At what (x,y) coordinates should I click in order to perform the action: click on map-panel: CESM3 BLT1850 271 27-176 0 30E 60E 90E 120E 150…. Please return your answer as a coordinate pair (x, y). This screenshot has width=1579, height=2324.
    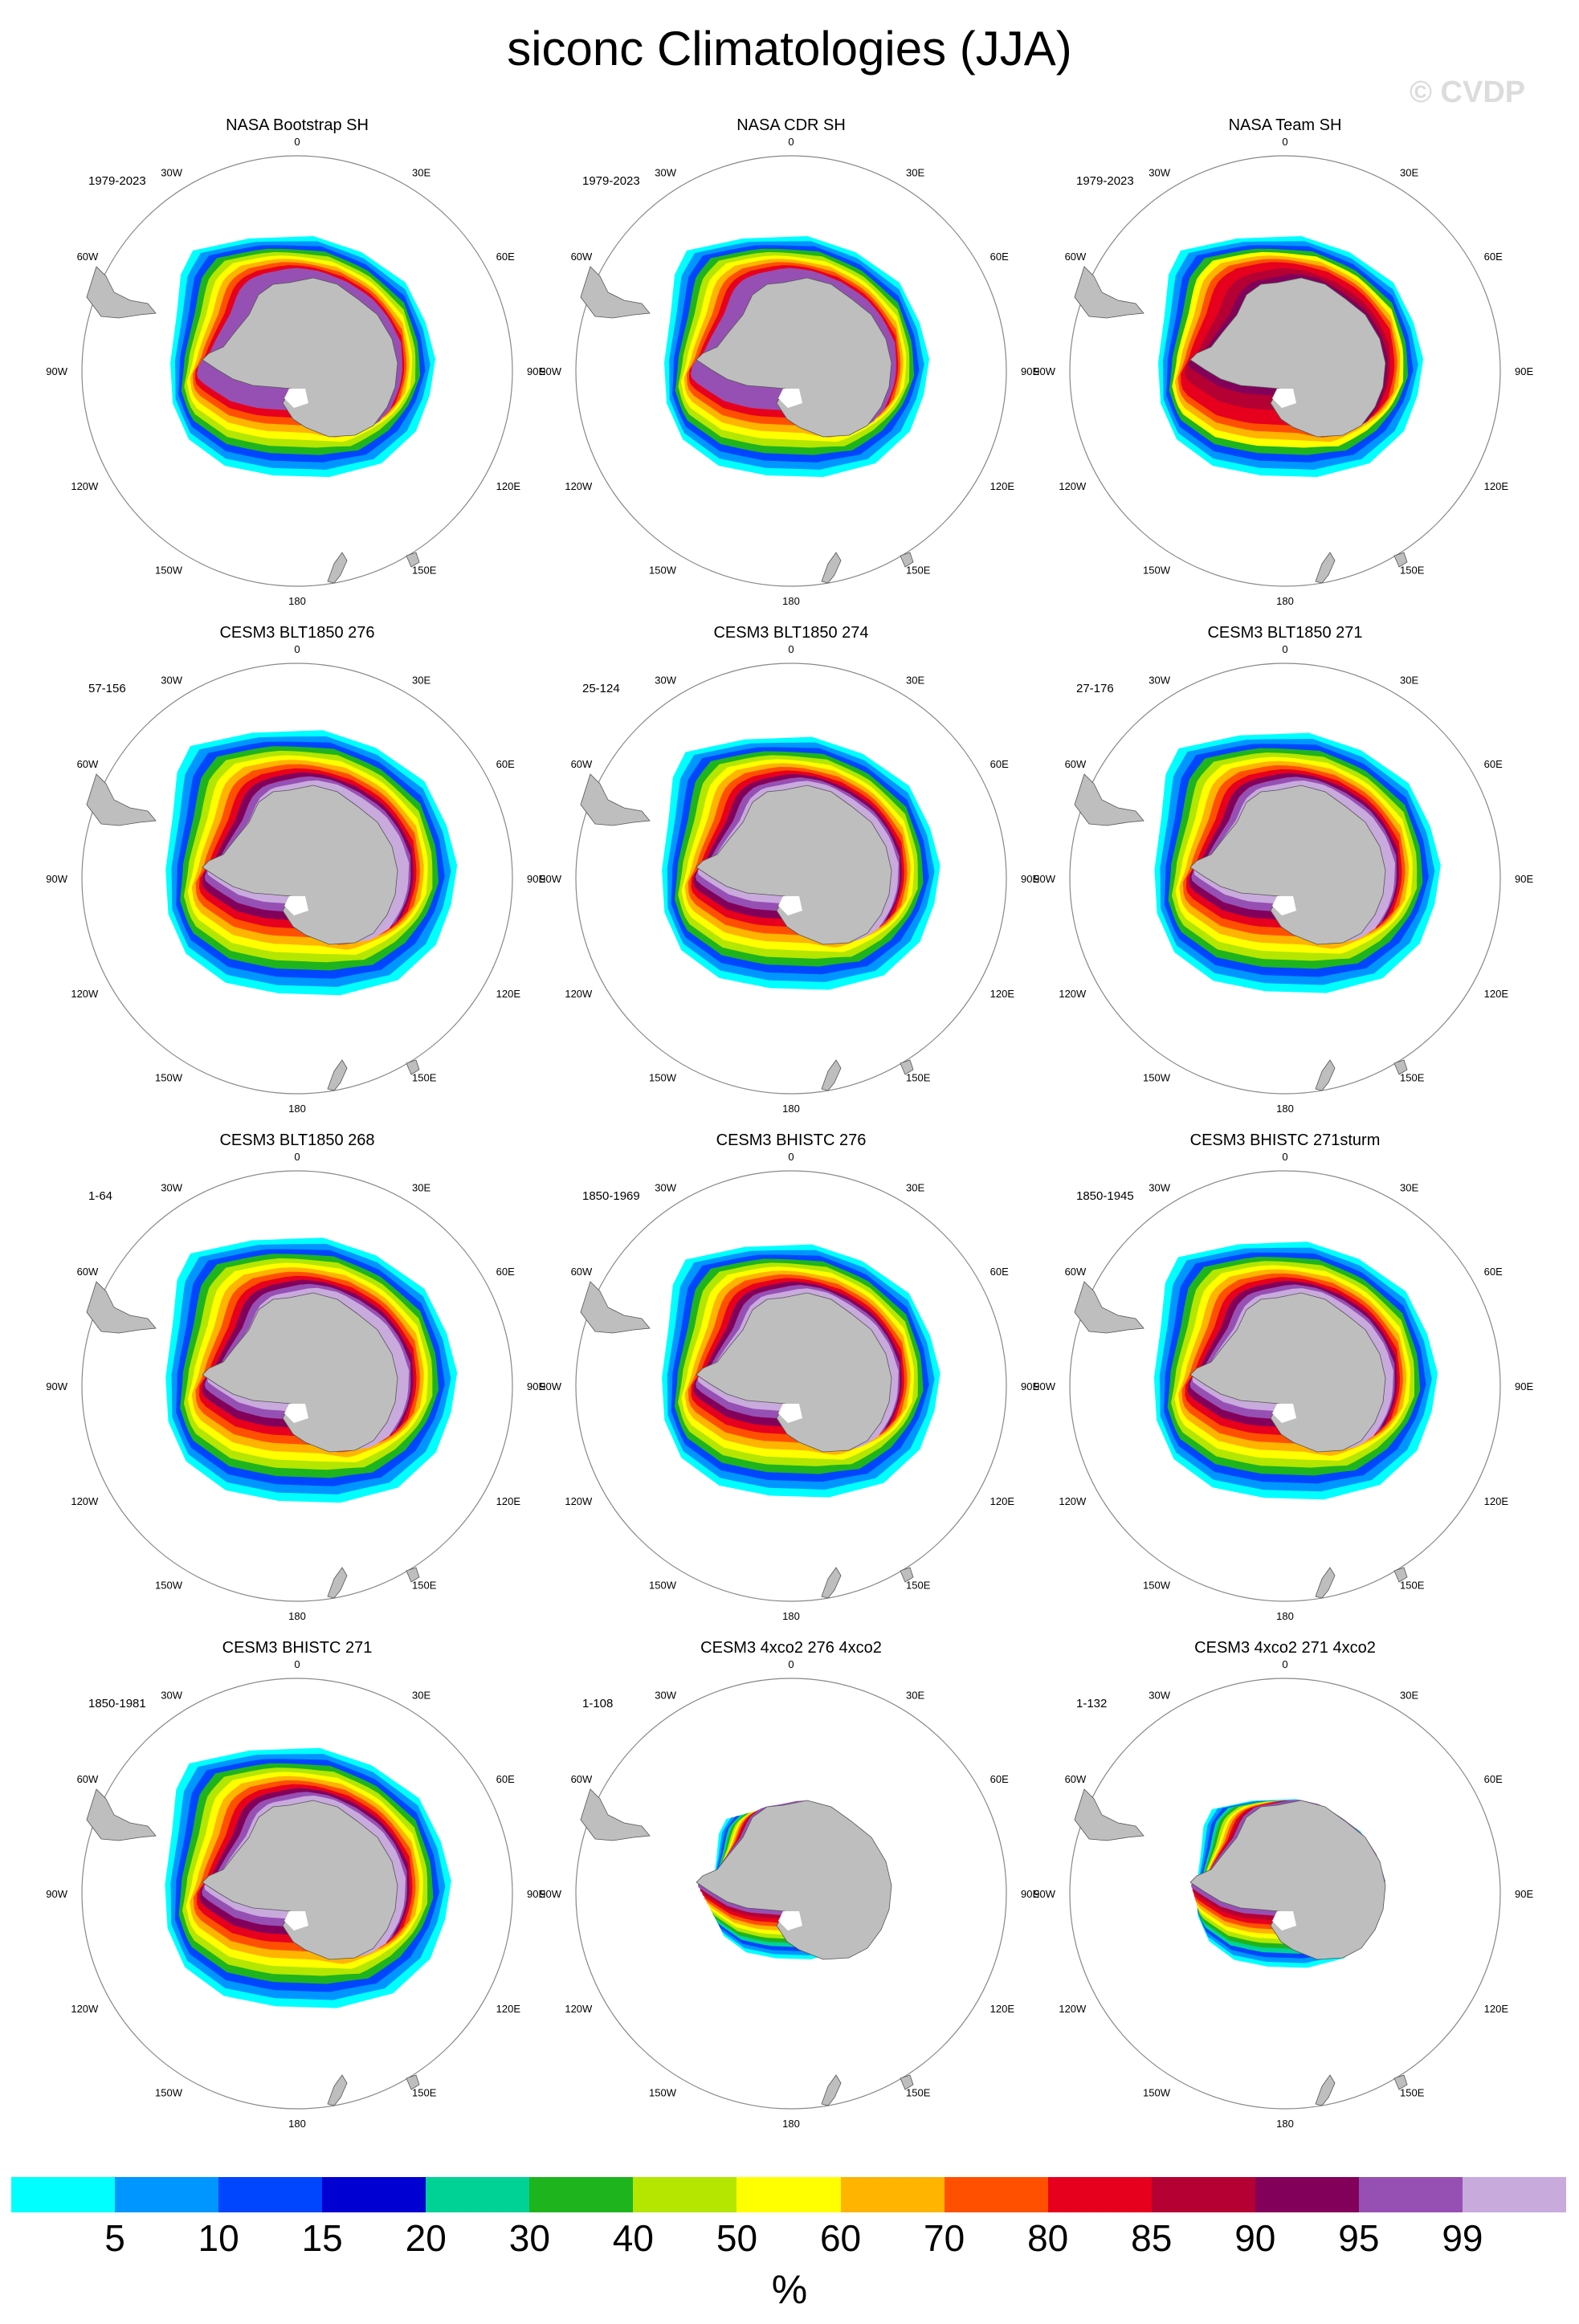
    Looking at the image, I should click on (1283, 870).